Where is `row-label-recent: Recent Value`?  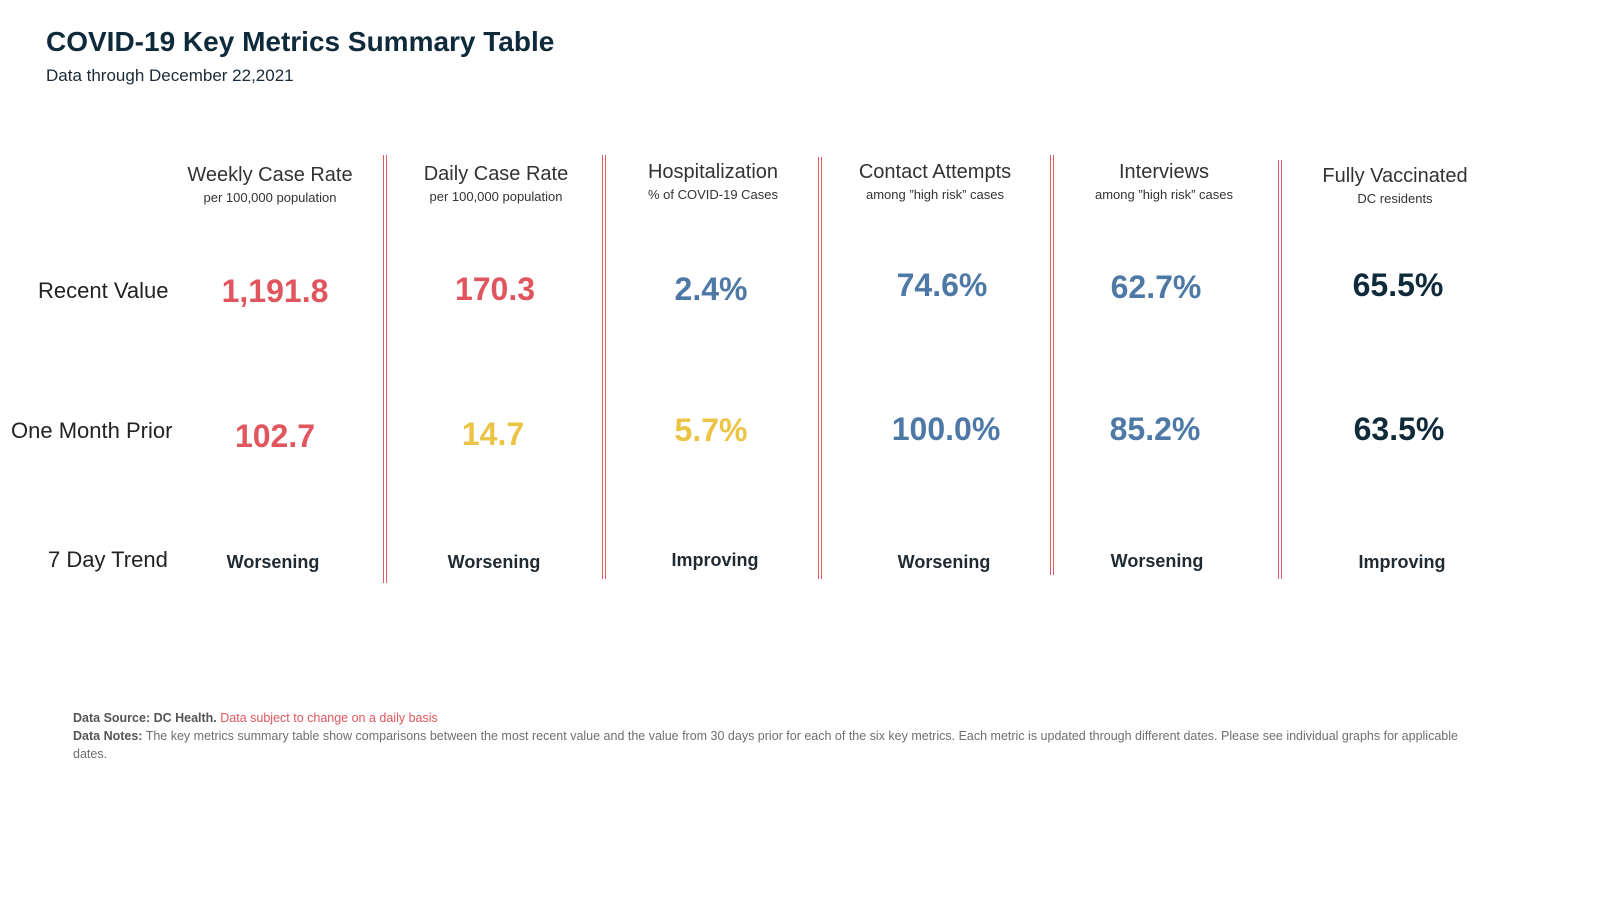
row-label-recent: Recent Value is located at coordinates (103, 290).